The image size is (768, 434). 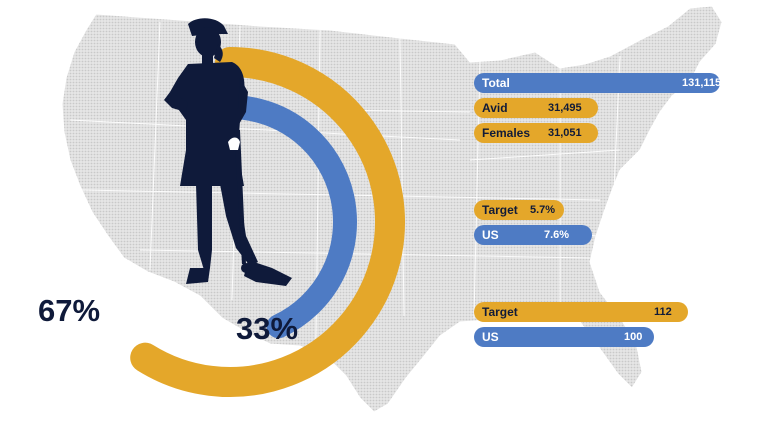 What do you see at coordinates (533, 235) in the screenshot?
I see `bar-us-1: US 7.6%` at bounding box center [533, 235].